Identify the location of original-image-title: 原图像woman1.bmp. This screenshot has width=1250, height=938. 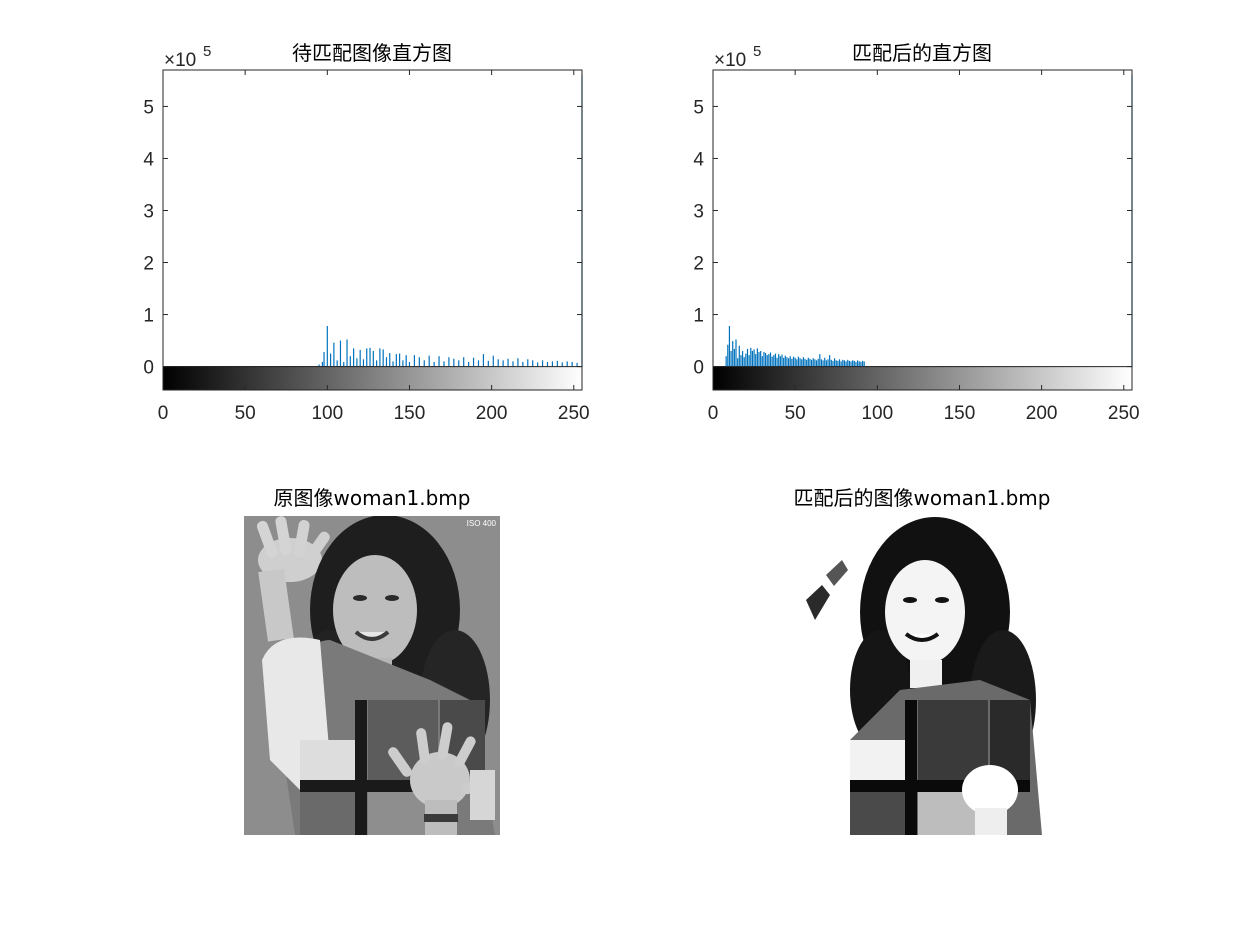
(372, 498).